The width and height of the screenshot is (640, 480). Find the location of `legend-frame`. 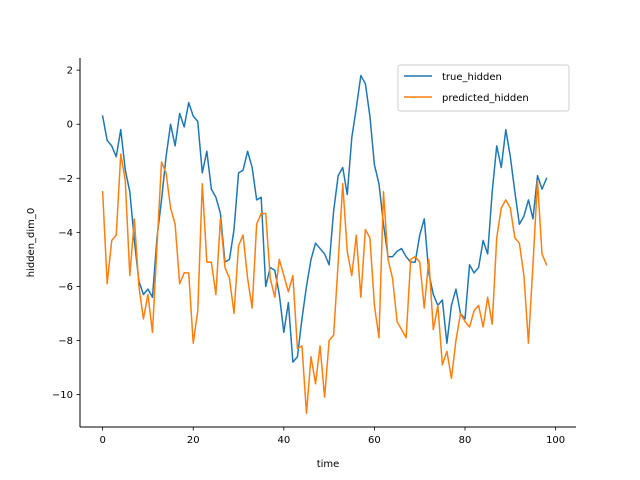

legend-frame is located at coordinates (483, 88).